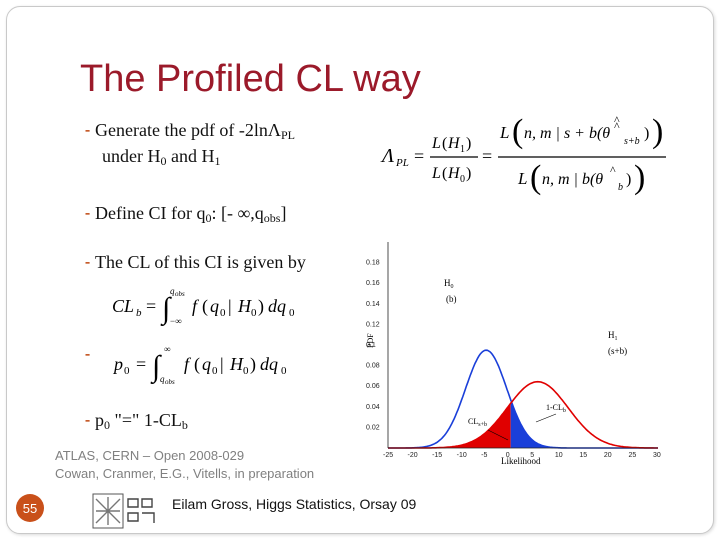 This screenshot has height=540, width=720. I want to click on x-tick-label: 20, so click(608, 455).